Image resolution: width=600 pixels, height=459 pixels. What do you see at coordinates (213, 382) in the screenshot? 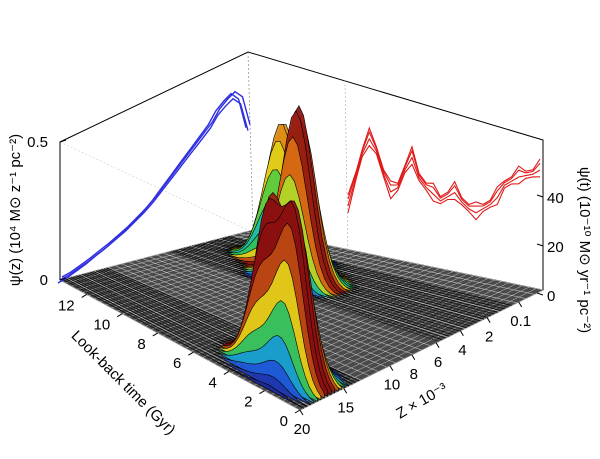
I see `time-tick-label: 4` at bounding box center [213, 382].